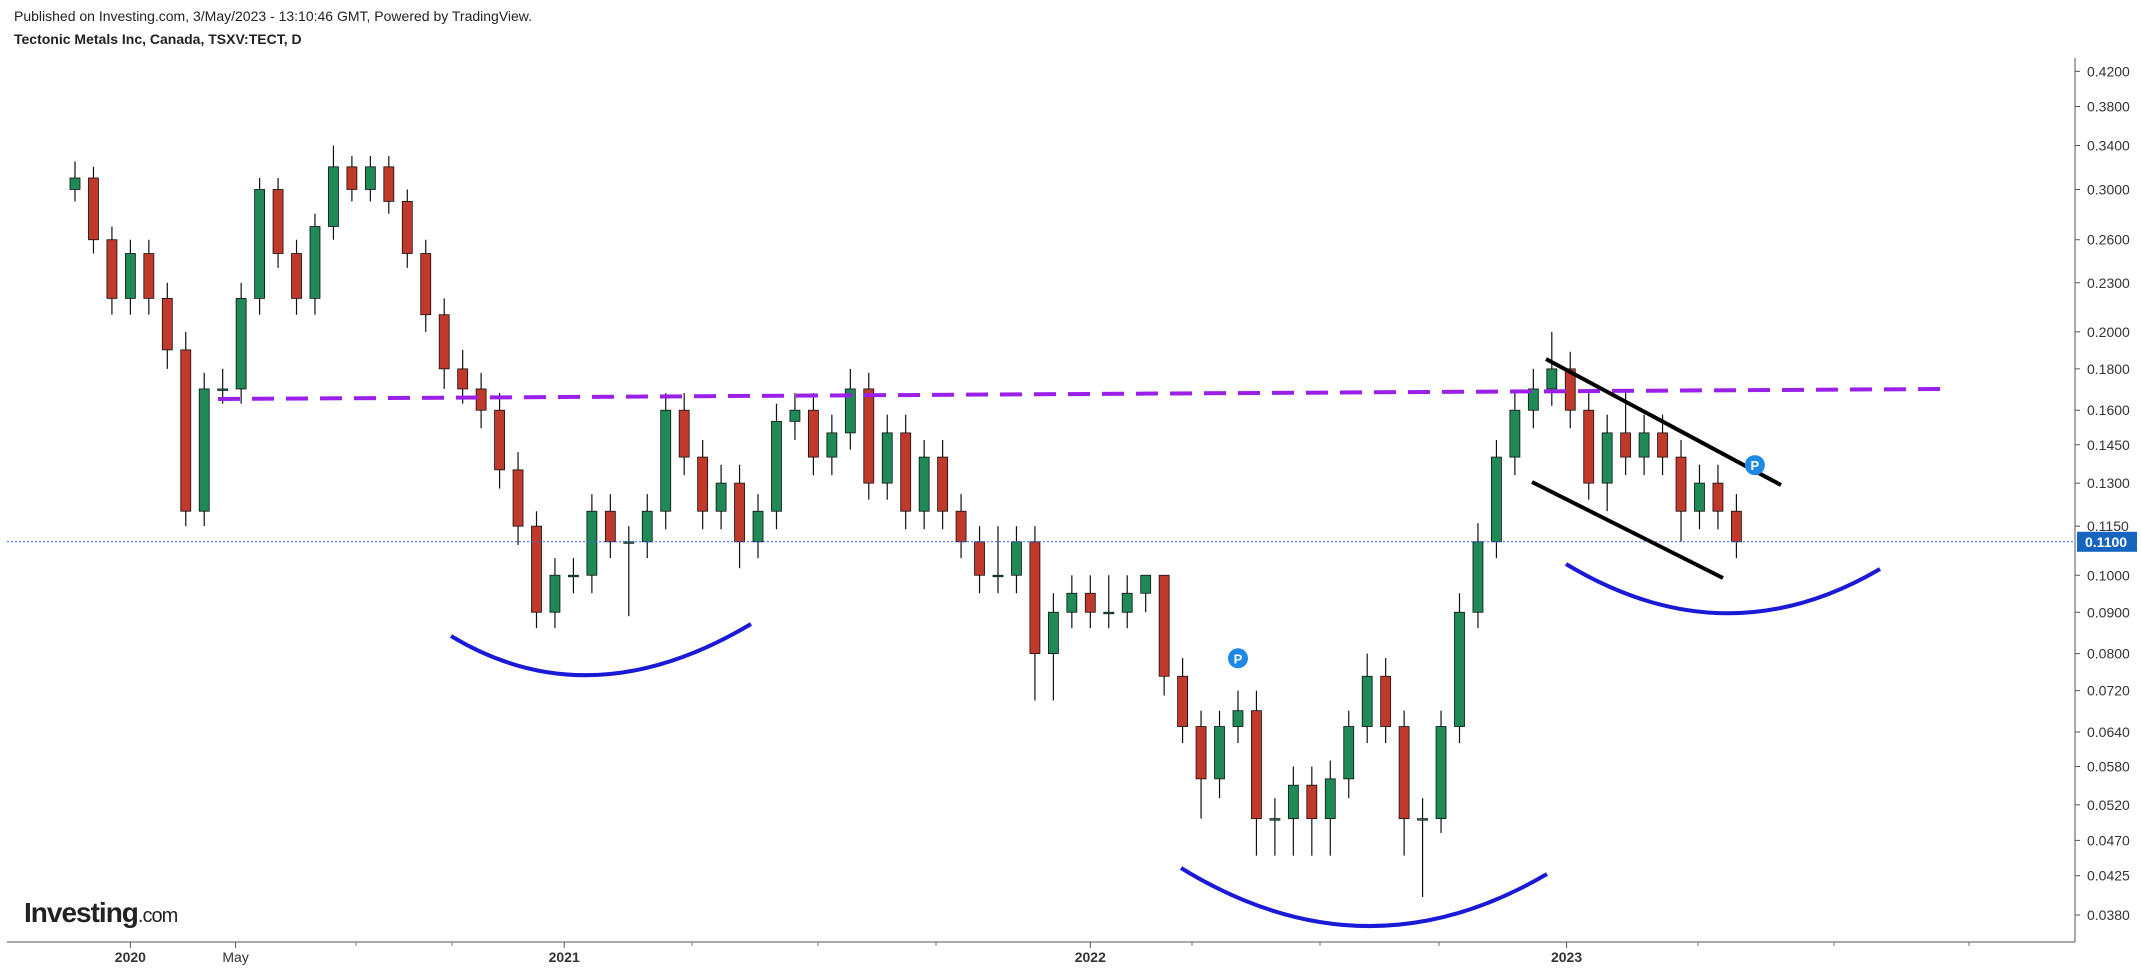 The height and width of the screenshot is (976, 2141). What do you see at coordinates (1723, 589) in the screenshot?
I see `arc-right` at bounding box center [1723, 589].